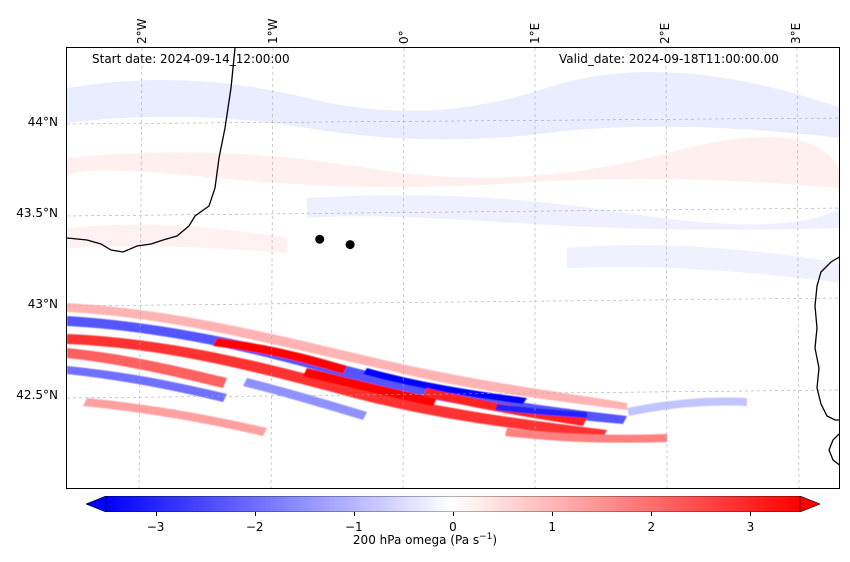 This screenshot has height=562, width=850. I want to click on colorbar-tick-label: −3, so click(155, 527).